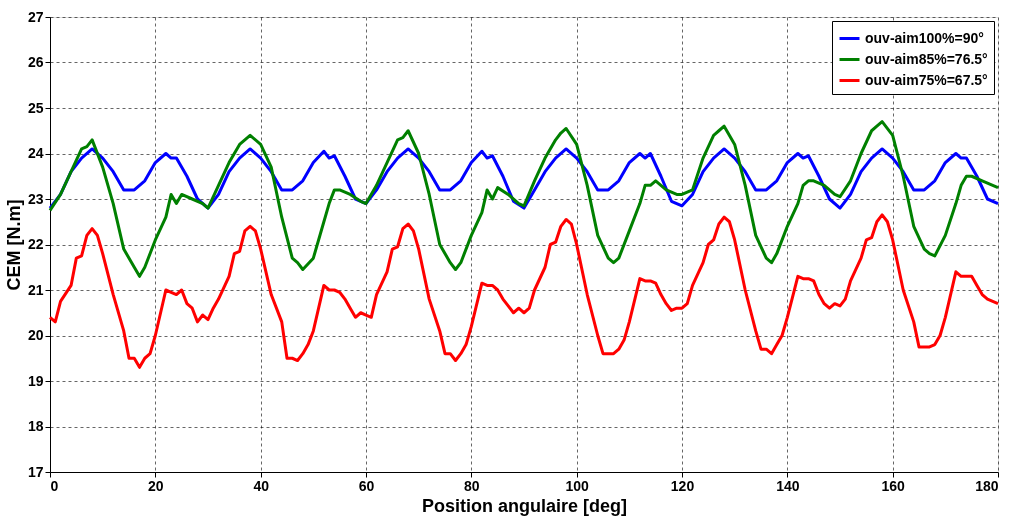  I want to click on y-tick-label: 24, so click(35, 153).